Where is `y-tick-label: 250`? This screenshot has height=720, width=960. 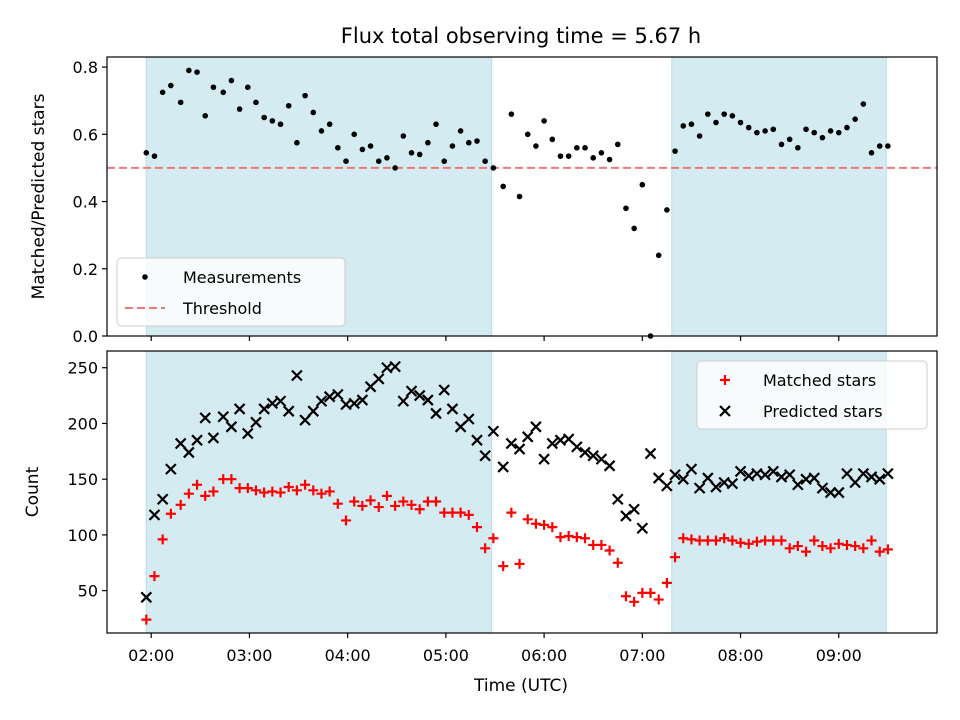 y-tick-label: 250 is located at coordinates (82, 368).